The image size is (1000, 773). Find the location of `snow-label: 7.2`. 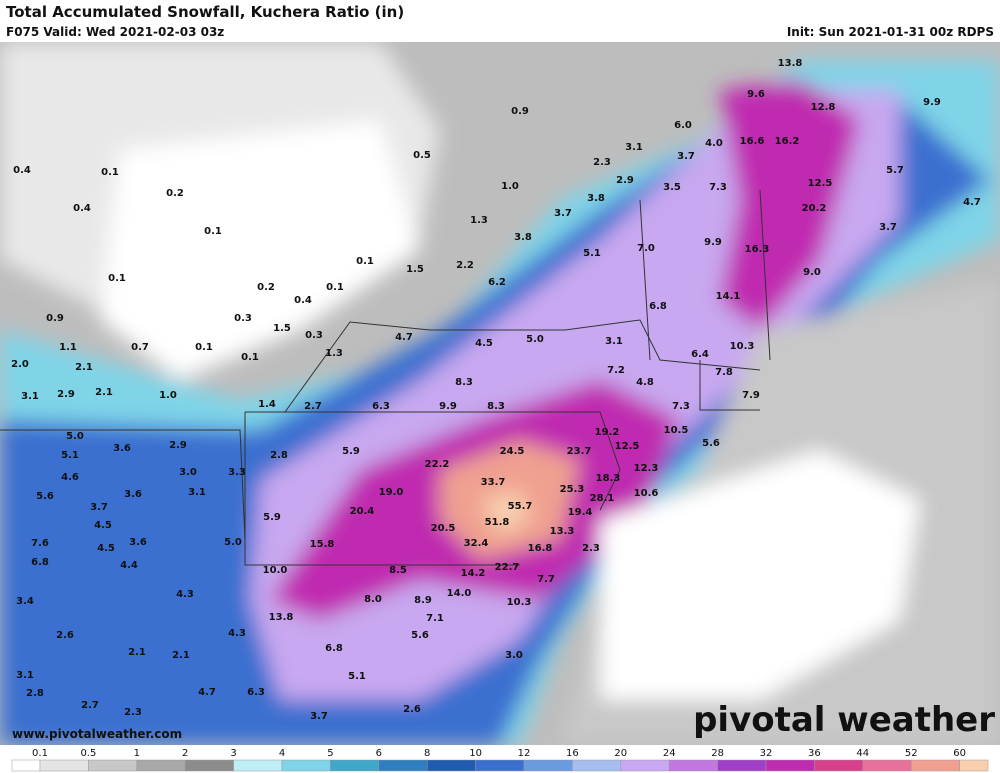

snow-label: 7.2 is located at coordinates (616, 370).